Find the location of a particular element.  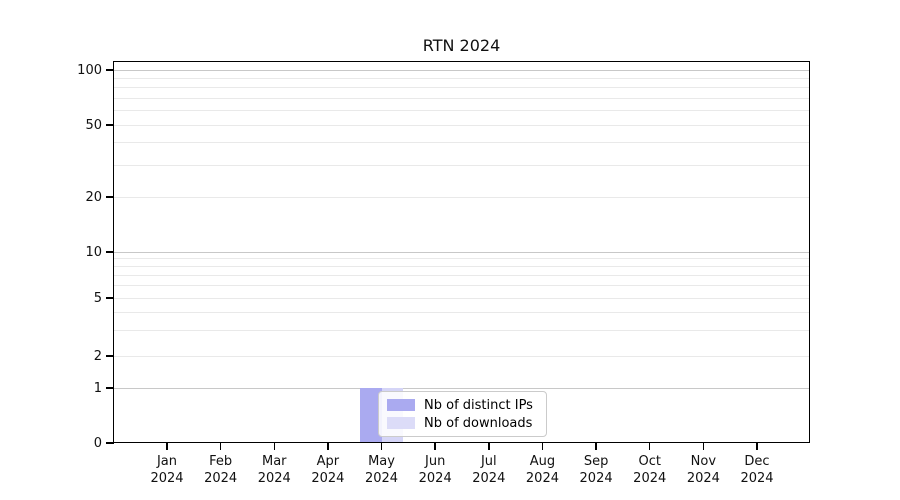

legend-item-distinct-ips: Nb of distinct IPs is located at coordinates (462, 405).